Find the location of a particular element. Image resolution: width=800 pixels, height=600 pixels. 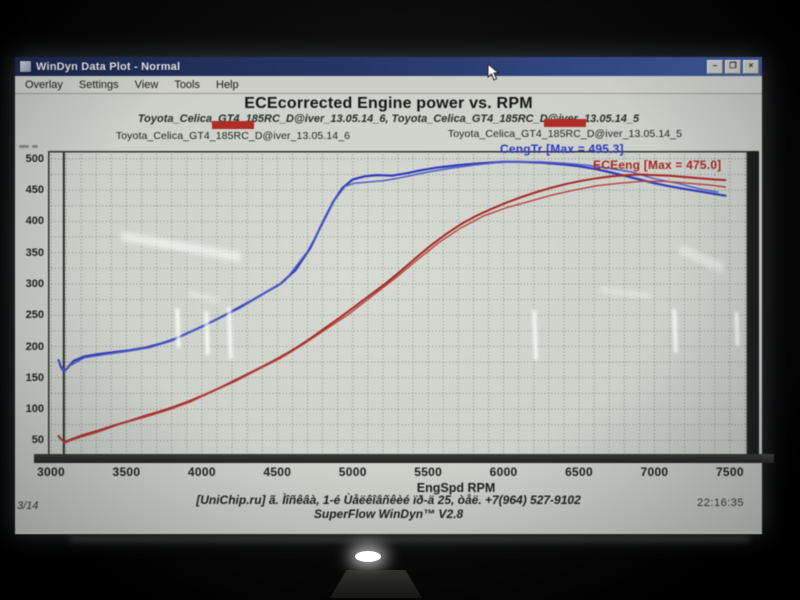

x-tick-label: 6000 is located at coordinates (503, 472).